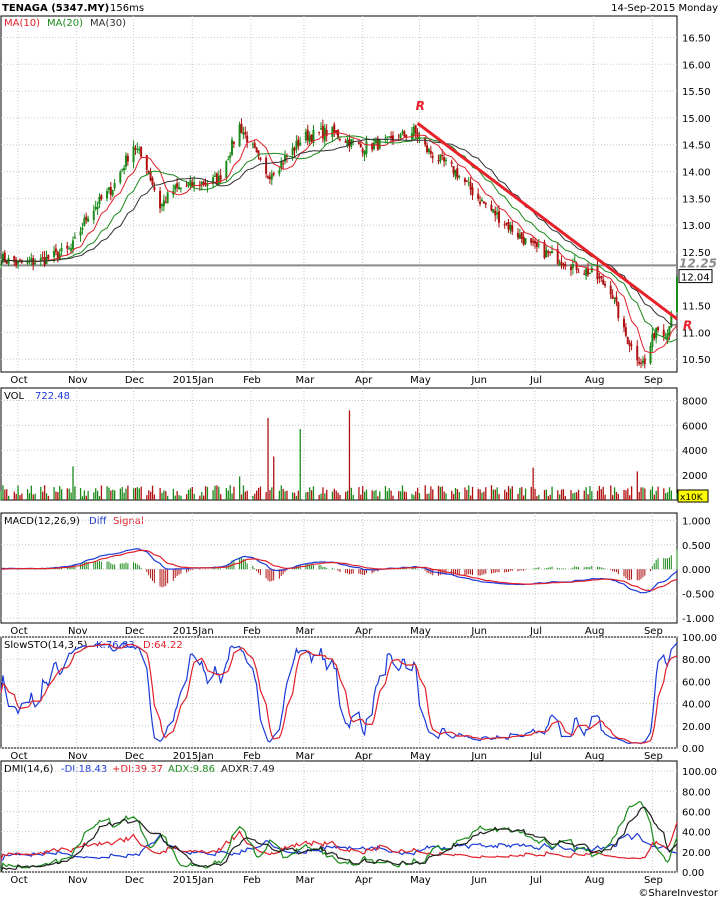  Describe the element at coordinates (653, 880) in the screenshot. I see `x-tick-label: Sep` at that location.